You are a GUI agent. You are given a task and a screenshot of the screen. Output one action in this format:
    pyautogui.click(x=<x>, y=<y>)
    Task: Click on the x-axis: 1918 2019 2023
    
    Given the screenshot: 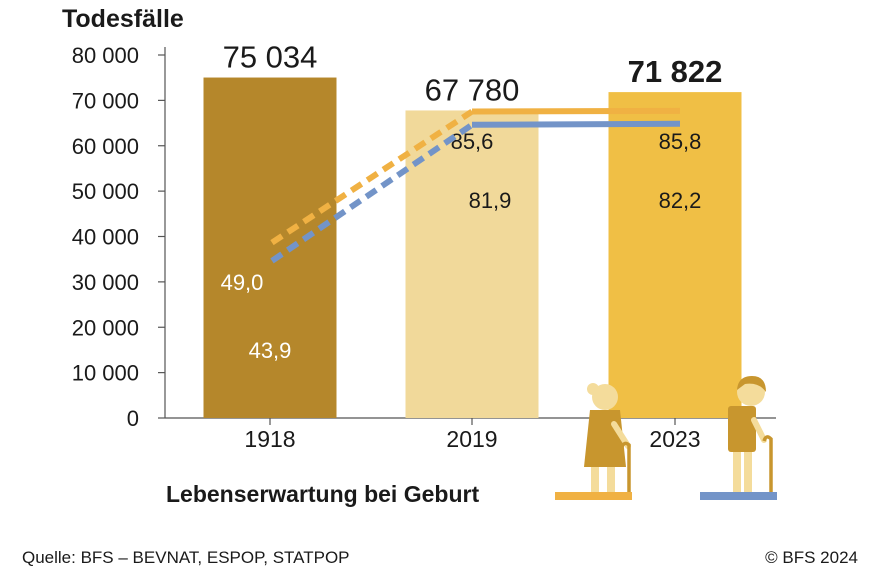 What is the action you would take?
    pyautogui.click(x=472, y=435)
    